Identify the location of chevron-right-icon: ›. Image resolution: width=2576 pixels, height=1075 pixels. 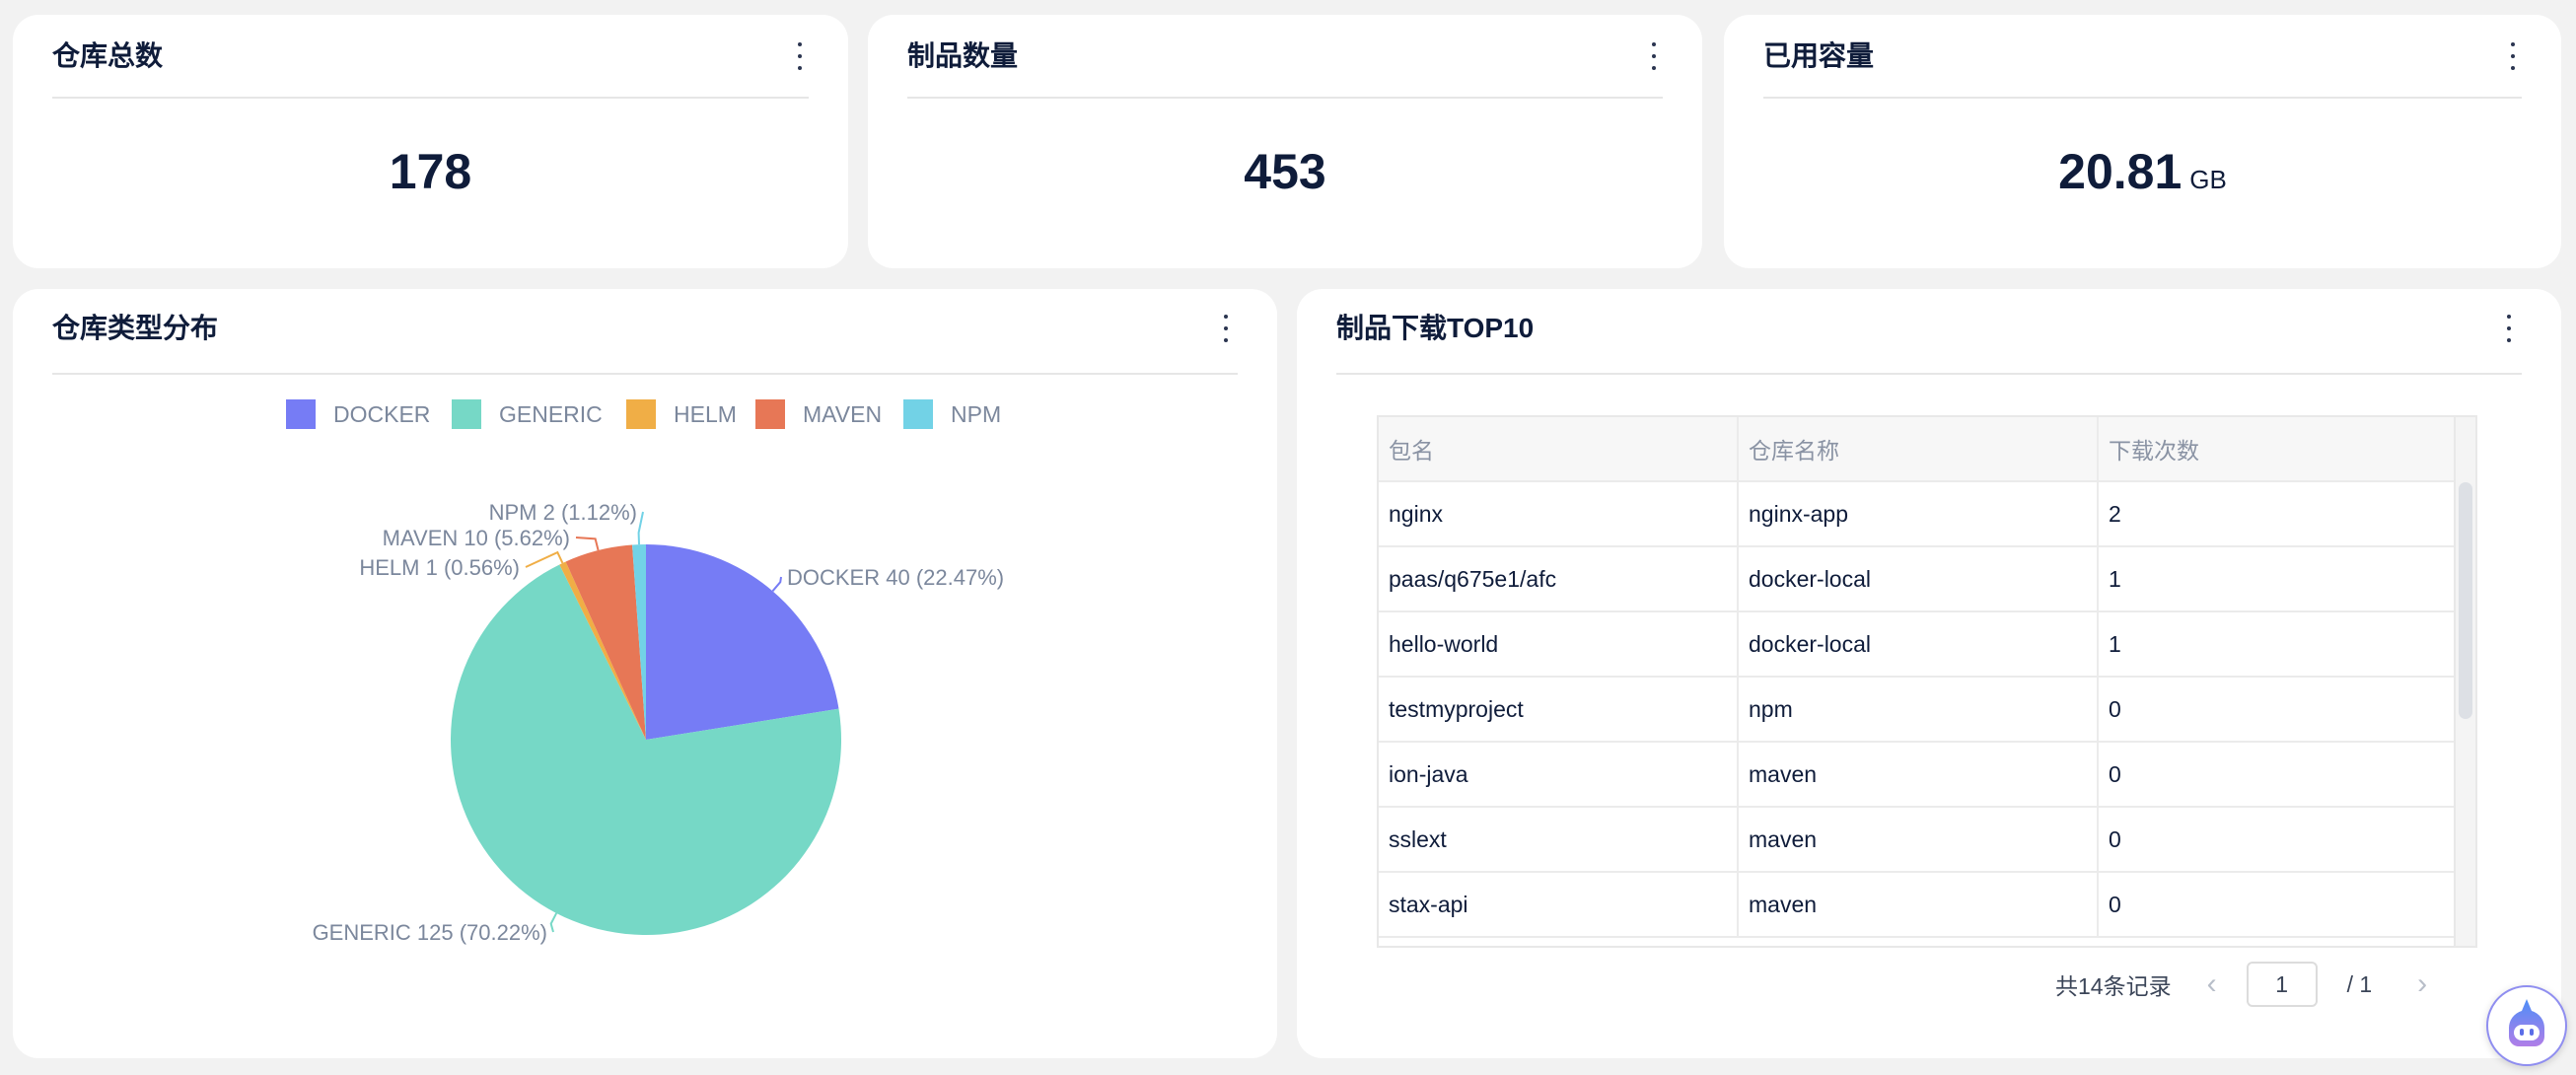
(2422, 984).